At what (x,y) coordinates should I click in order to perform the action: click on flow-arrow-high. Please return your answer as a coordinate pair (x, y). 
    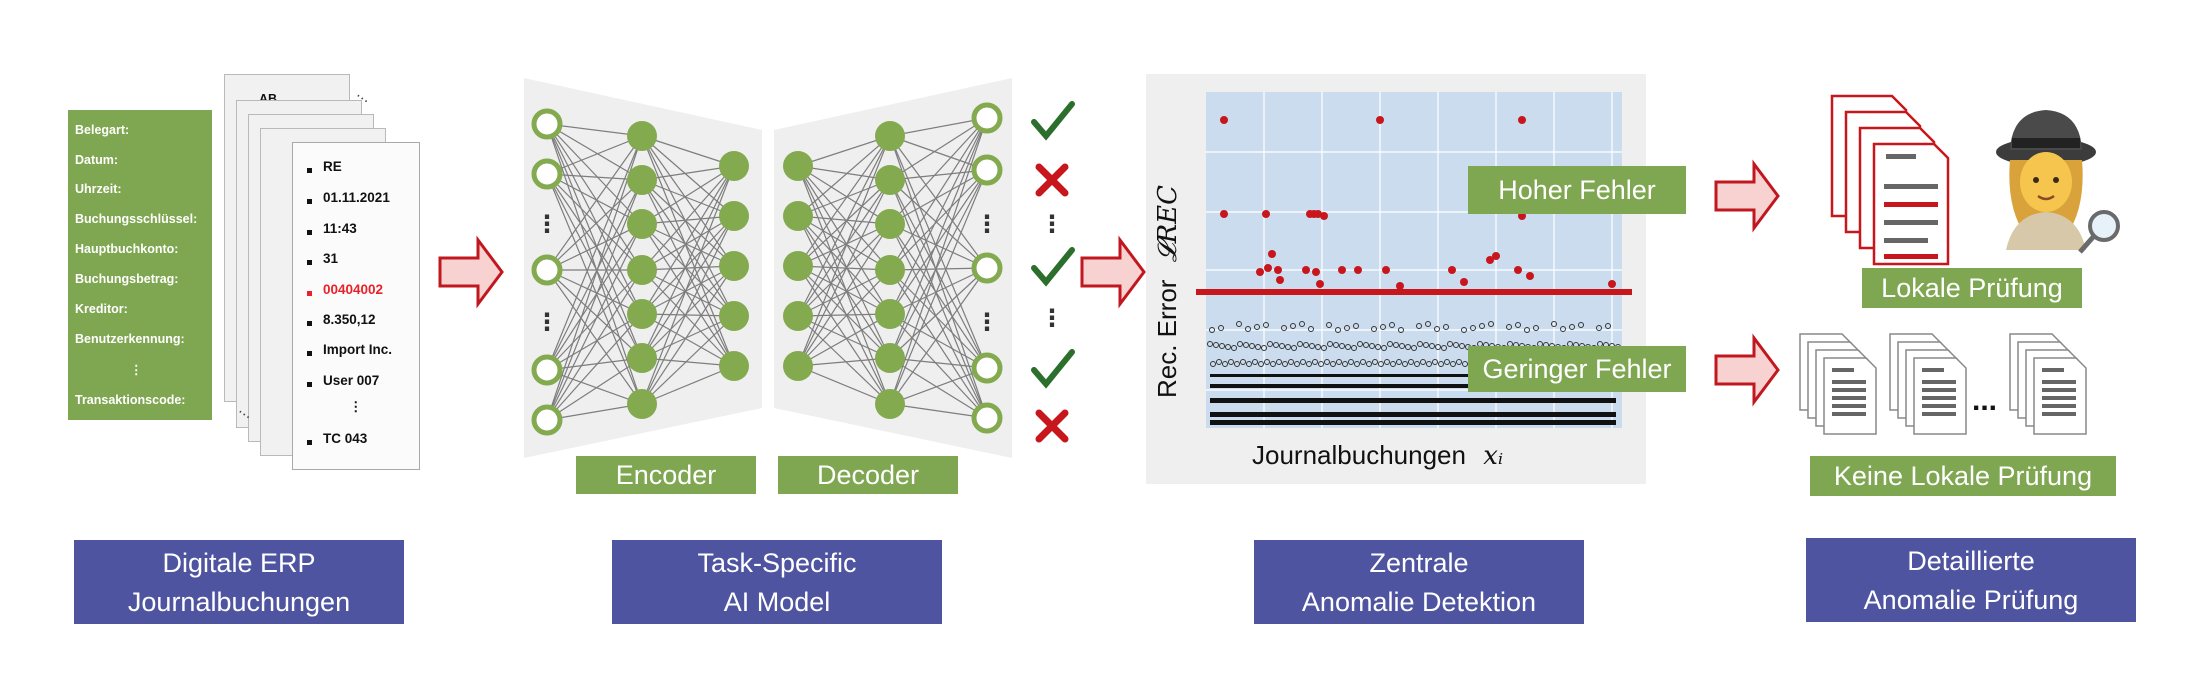
    Looking at the image, I should click on (1747, 196).